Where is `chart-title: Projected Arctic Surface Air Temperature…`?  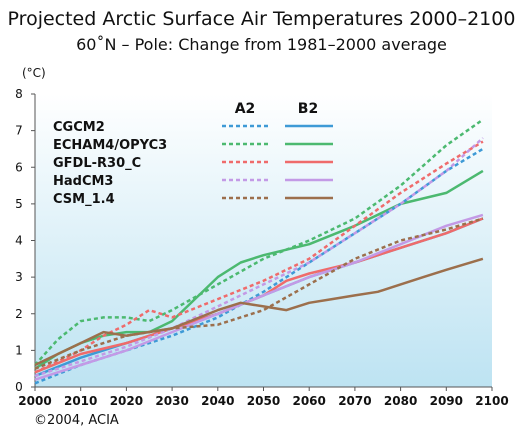
chart-title: Projected Arctic Surface Air Temperature… is located at coordinates (261, 19).